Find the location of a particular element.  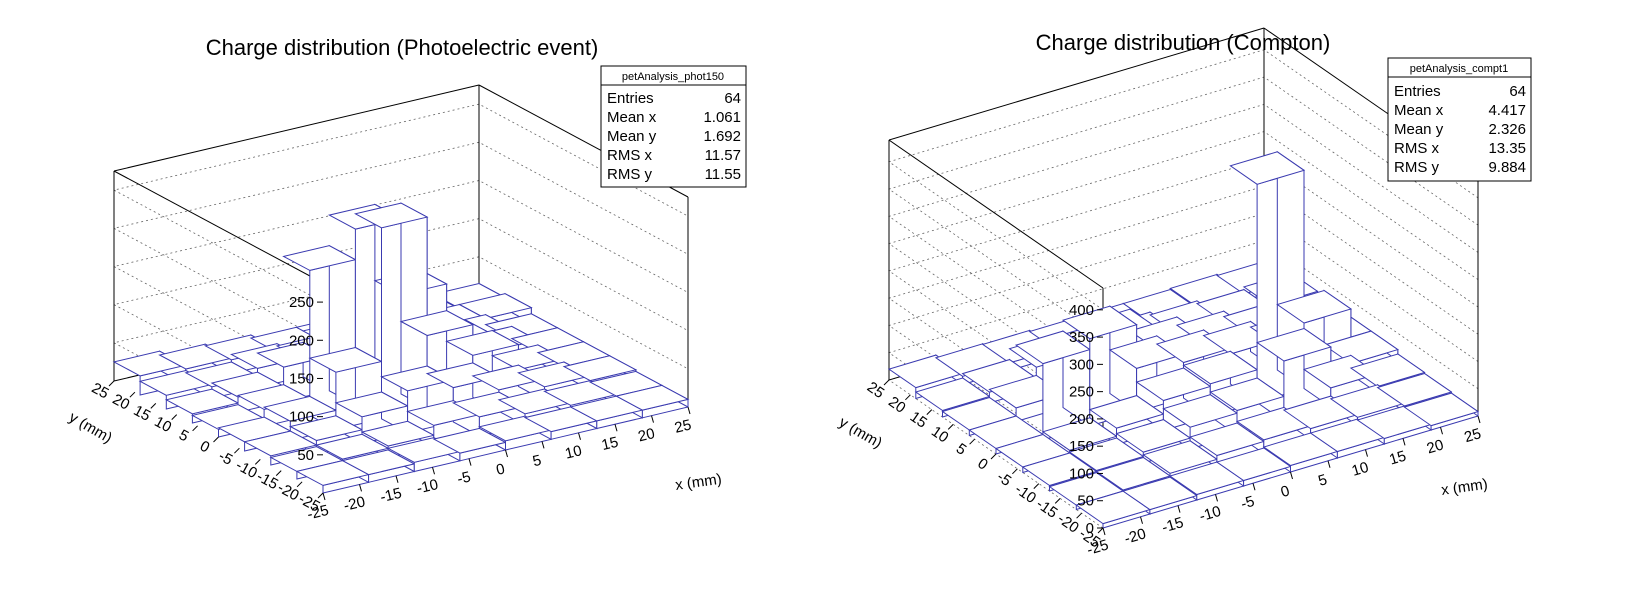

stats-row-value: 1.692 is located at coordinates (722, 136).